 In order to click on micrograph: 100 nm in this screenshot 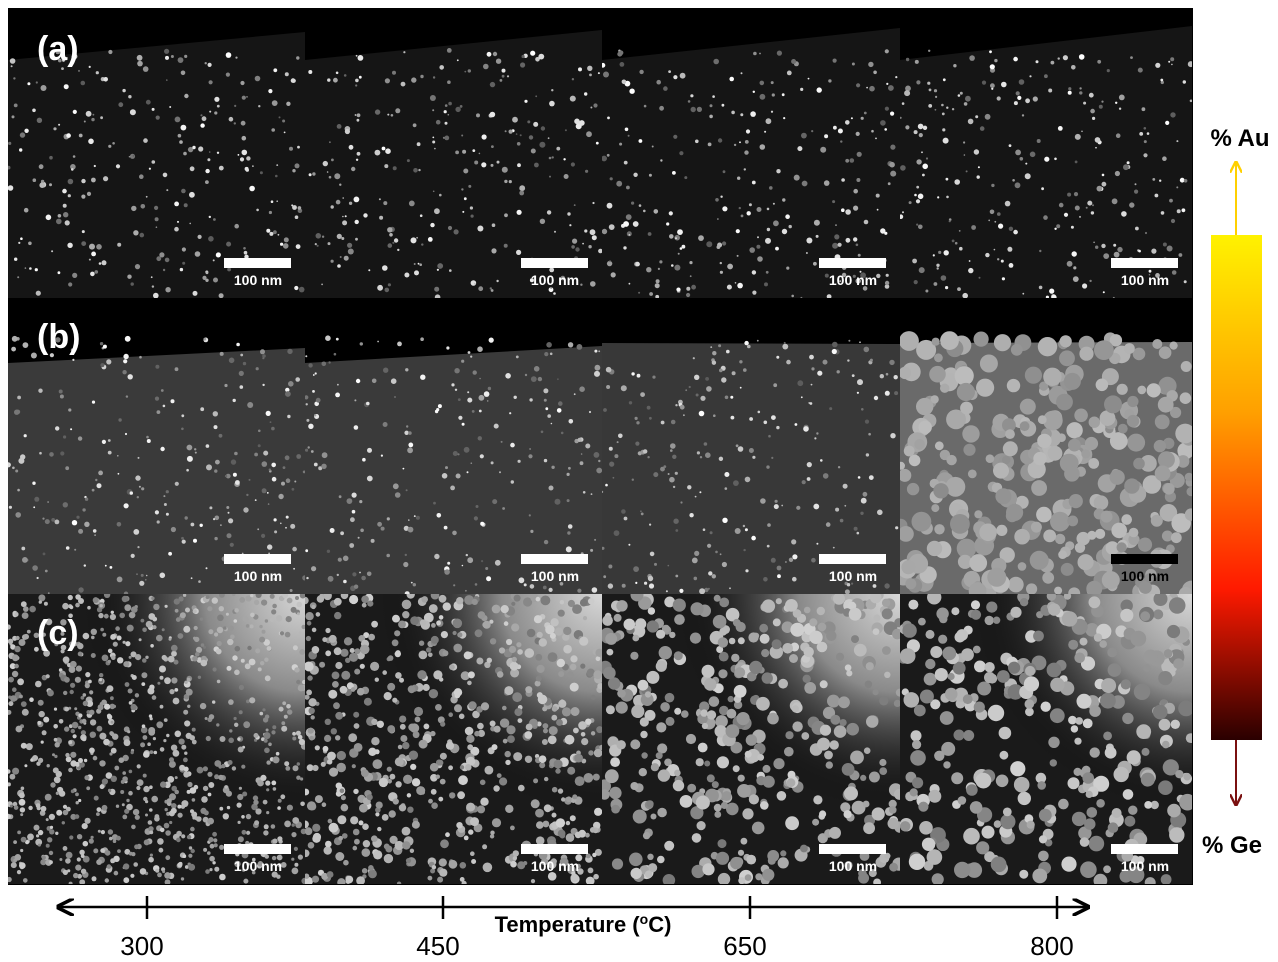, I will do `click(1047, 739)`.